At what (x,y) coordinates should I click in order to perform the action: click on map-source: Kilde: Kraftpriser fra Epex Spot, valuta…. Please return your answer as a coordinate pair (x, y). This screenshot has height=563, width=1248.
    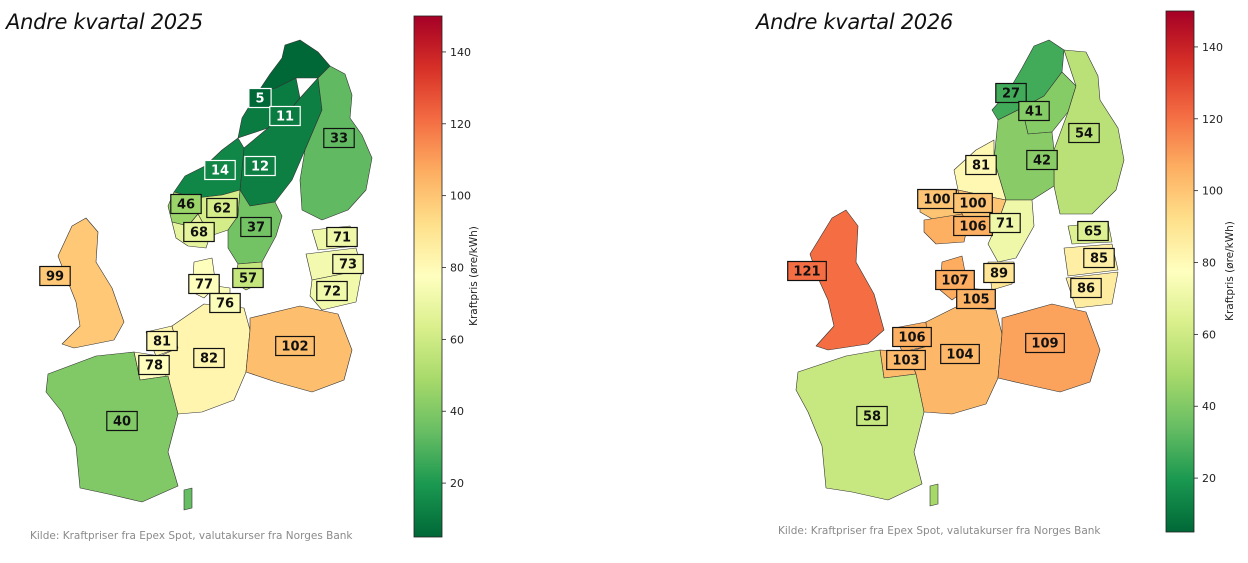
    Looking at the image, I should click on (191, 536).